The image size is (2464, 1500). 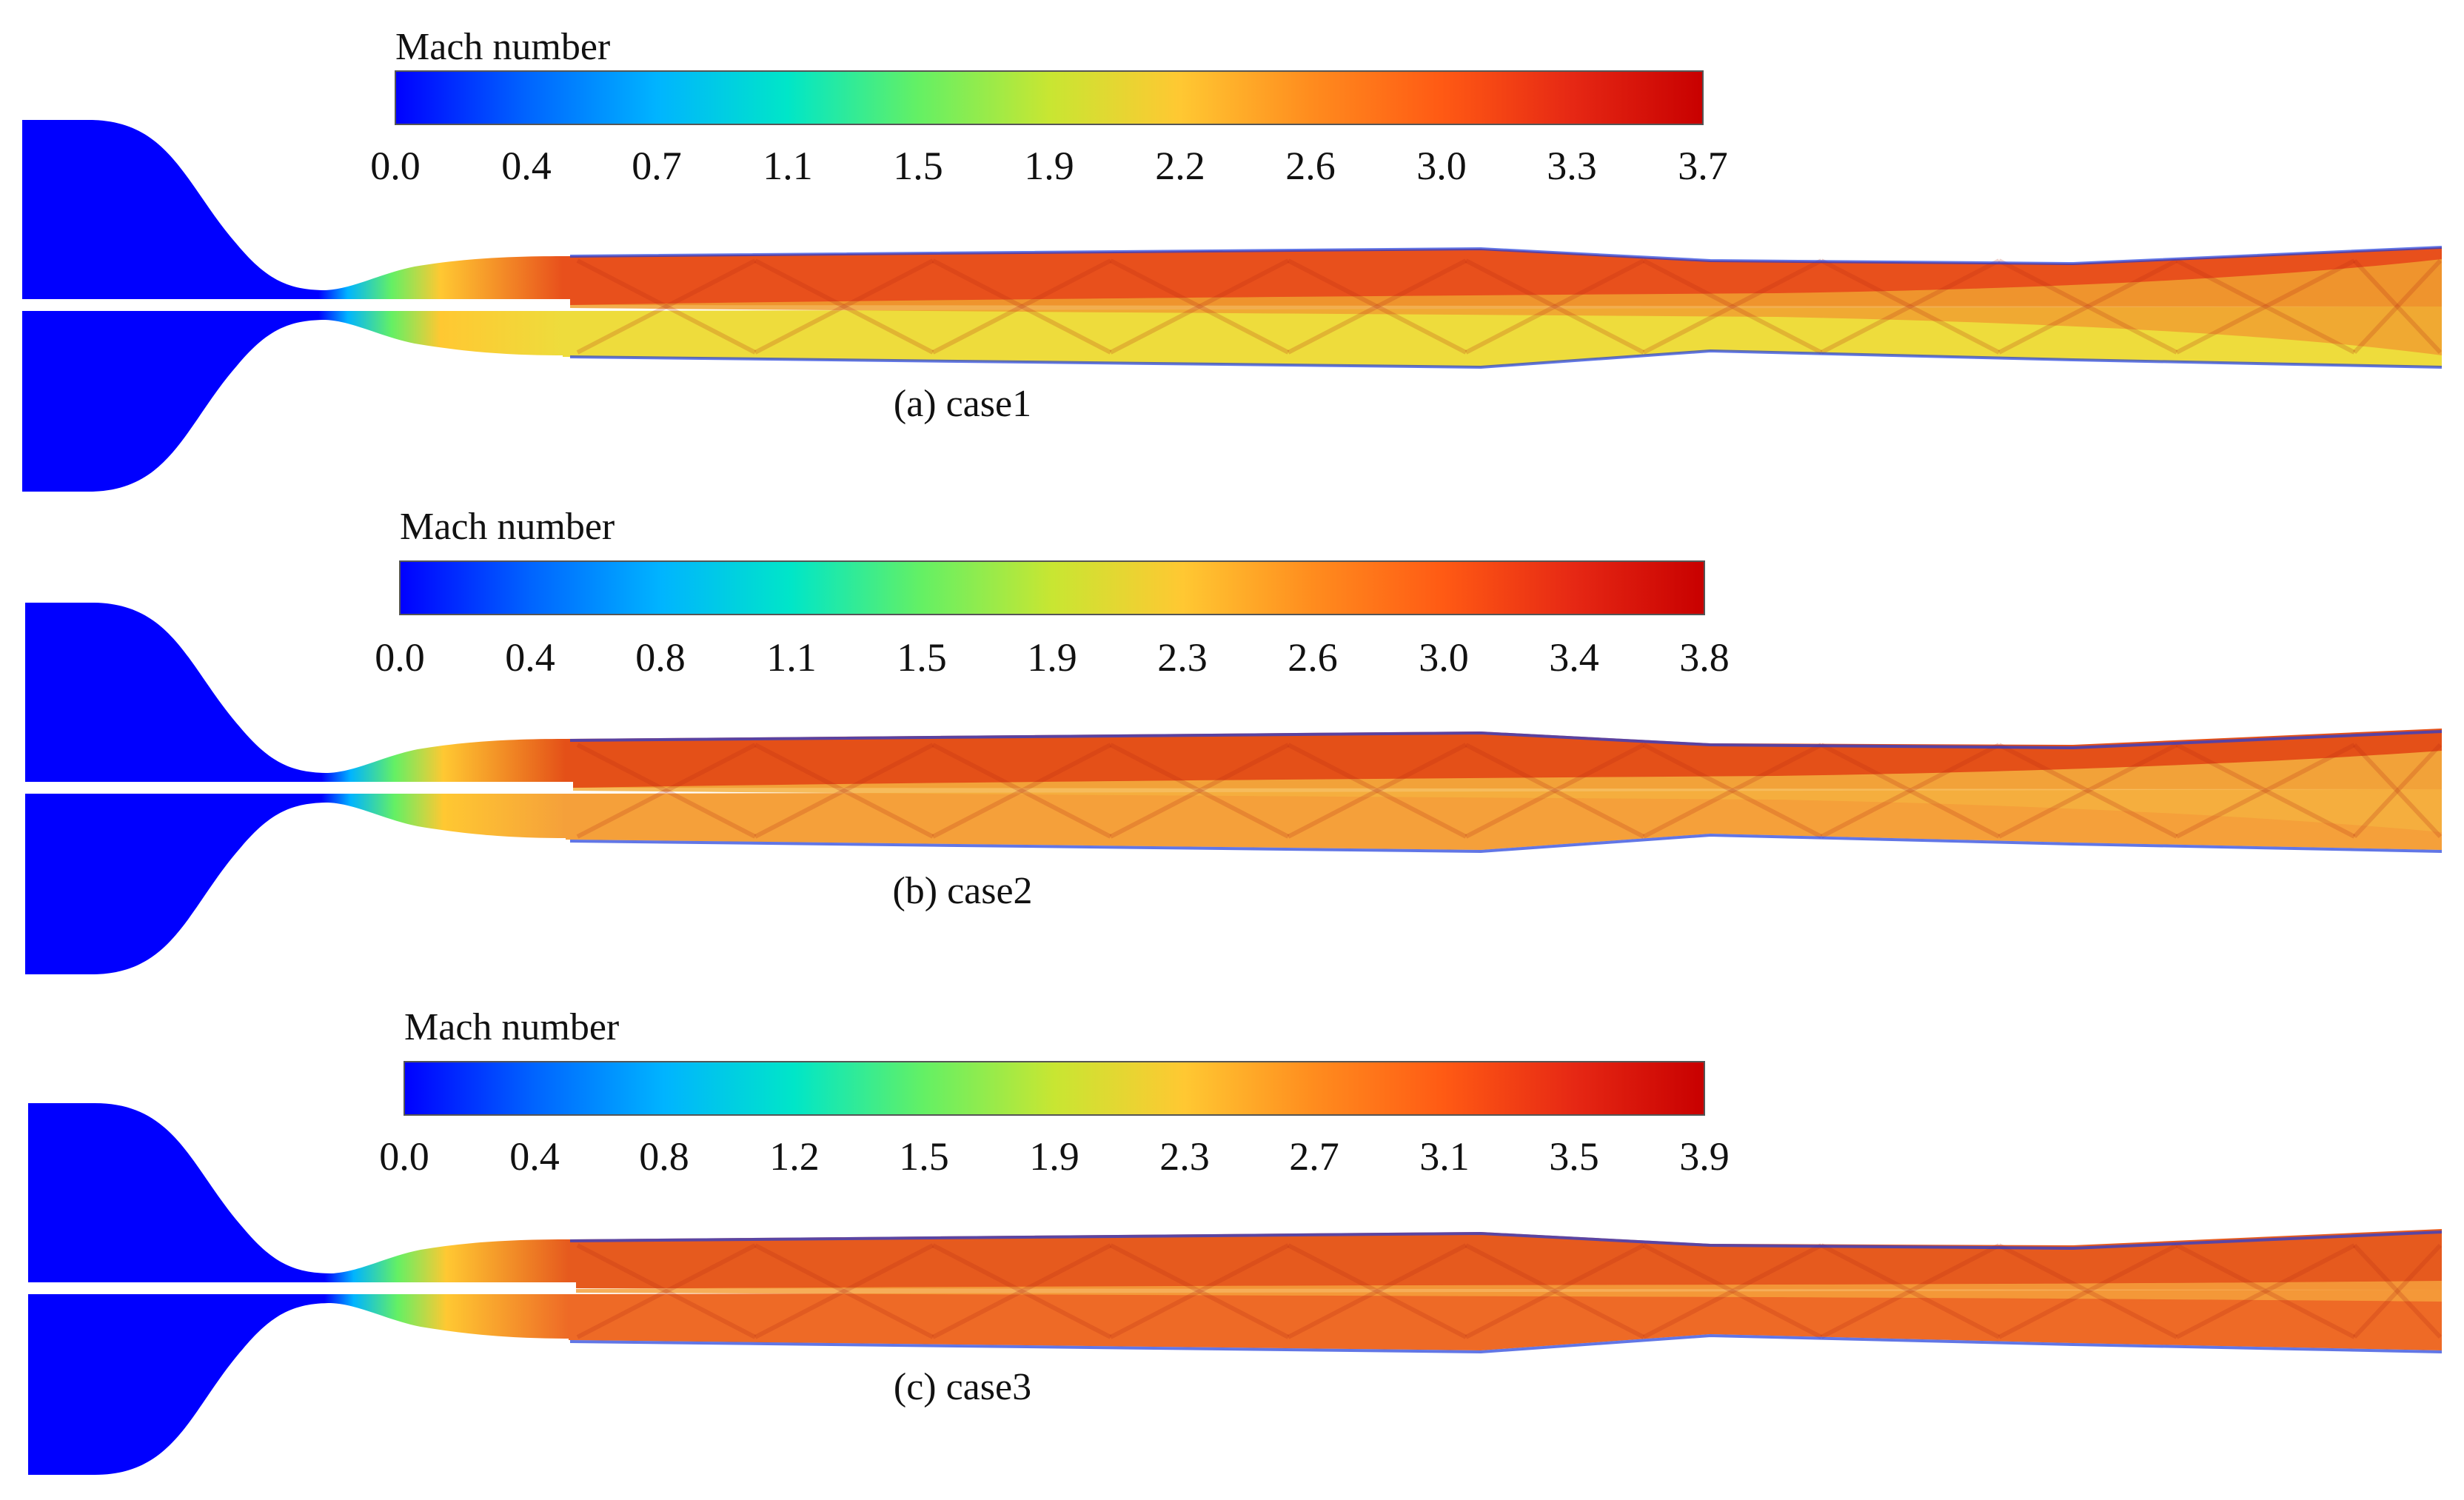 I want to click on colorbar-tick-label: 1.1, so click(x=792, y=657).